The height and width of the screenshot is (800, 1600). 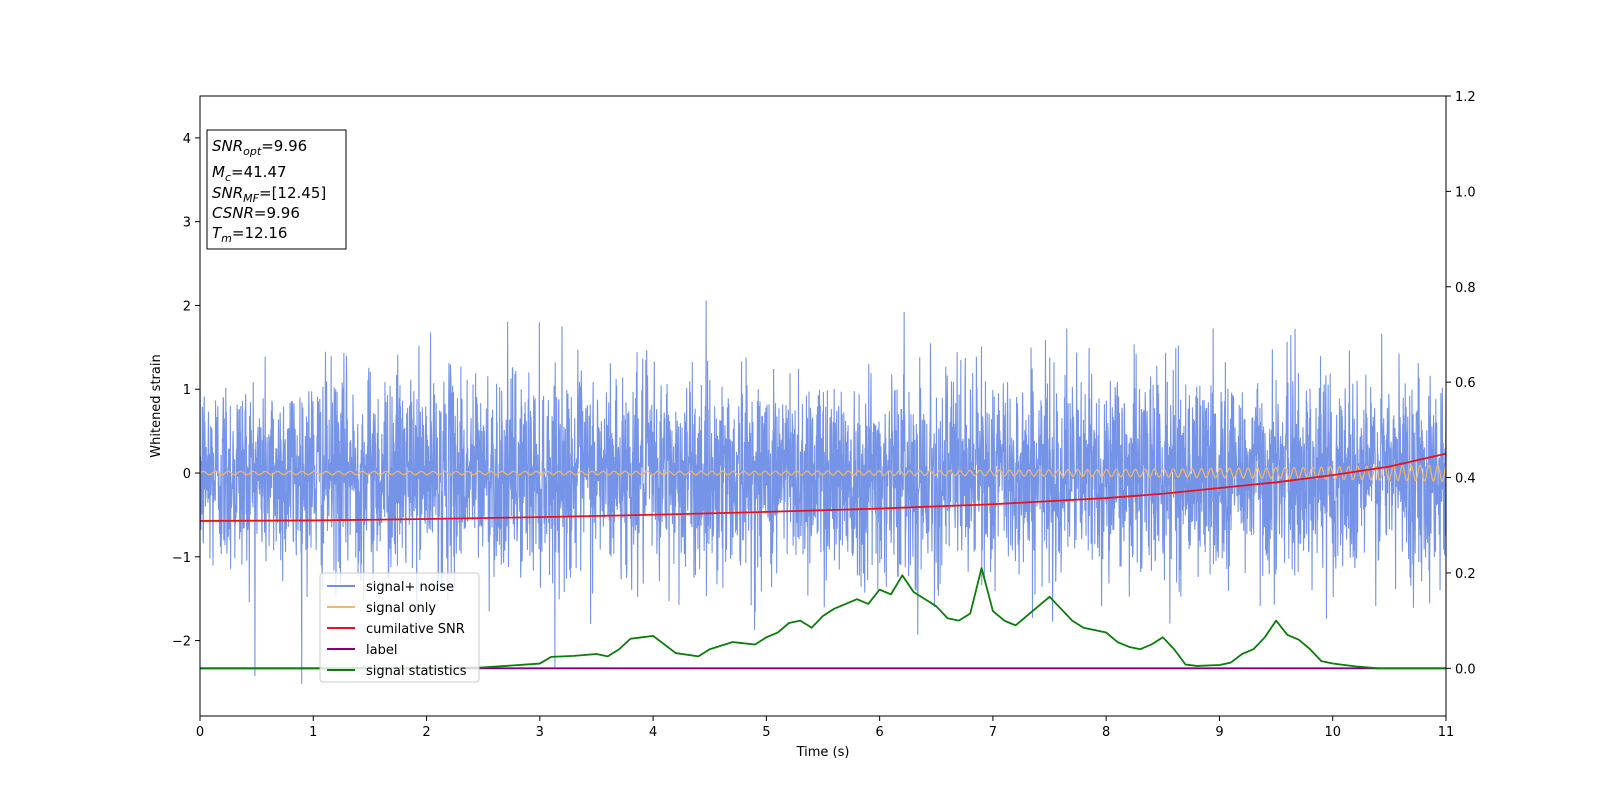 What do you see at coordinates (1332, 732) in the screenshot?
I see `x-tick-label: 10` at bounding box center [1332, 732].